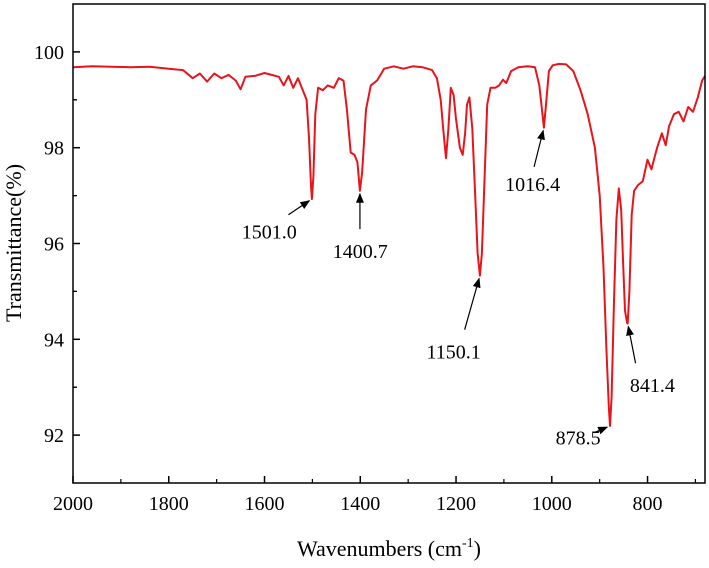  Describe the element at coordinates (169, 504) in the screenshot. I see `x-tick-label: 1800` at that location.